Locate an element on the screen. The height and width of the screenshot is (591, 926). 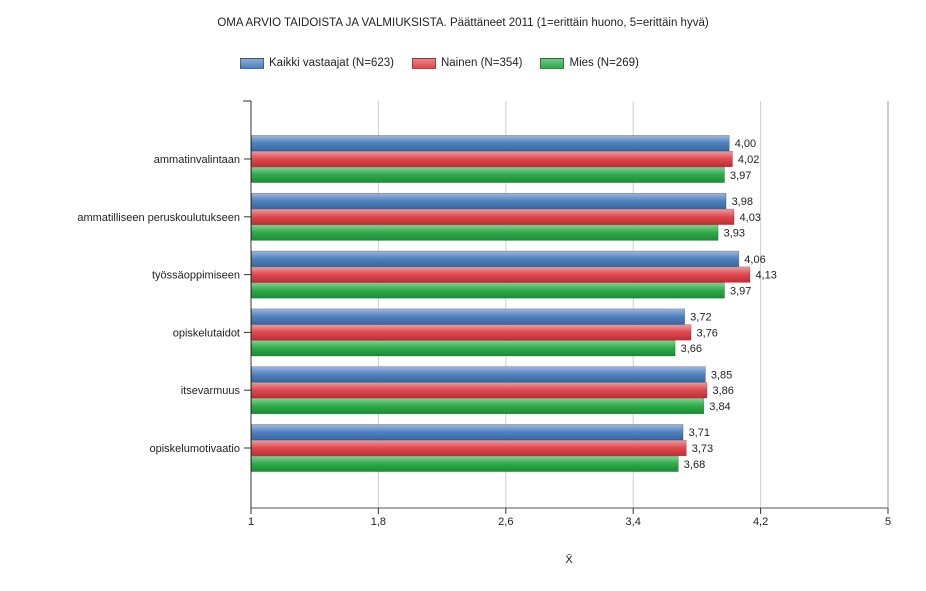
value-label: 4,02 is located at coordinates (748, 160).